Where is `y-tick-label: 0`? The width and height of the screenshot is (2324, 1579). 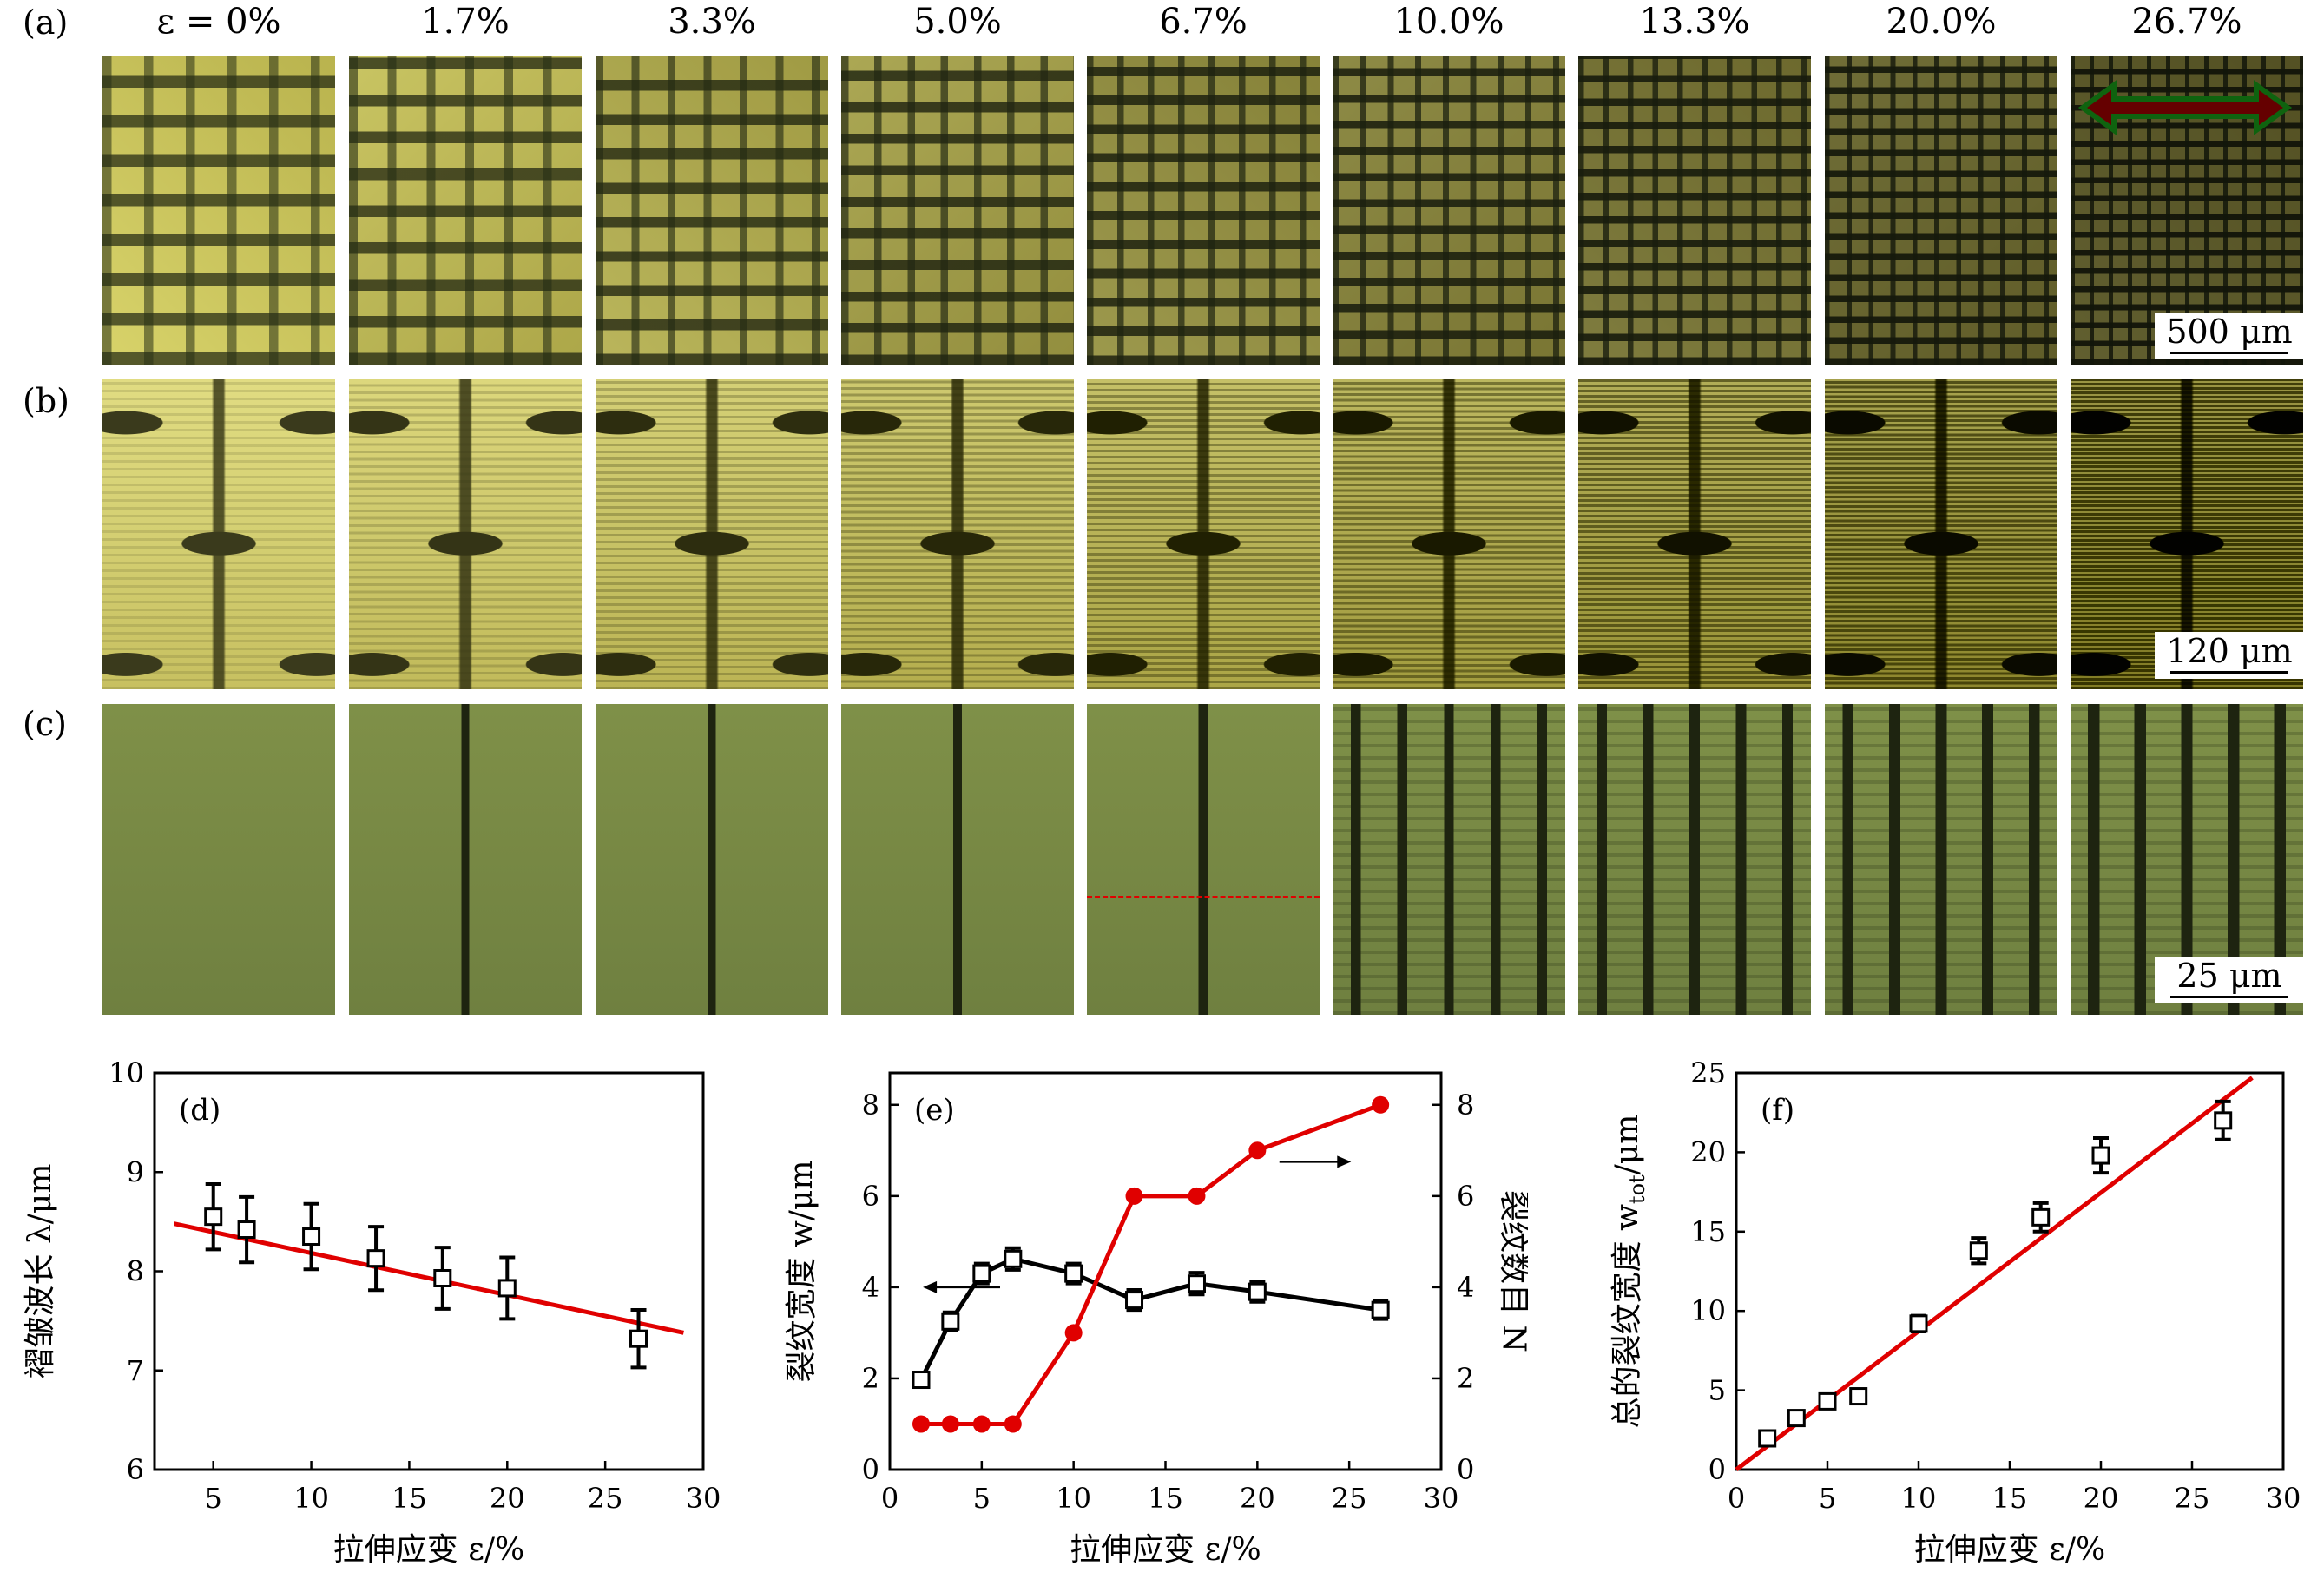 y-tick-label: 0 is located at coordinates (1717, 1469).